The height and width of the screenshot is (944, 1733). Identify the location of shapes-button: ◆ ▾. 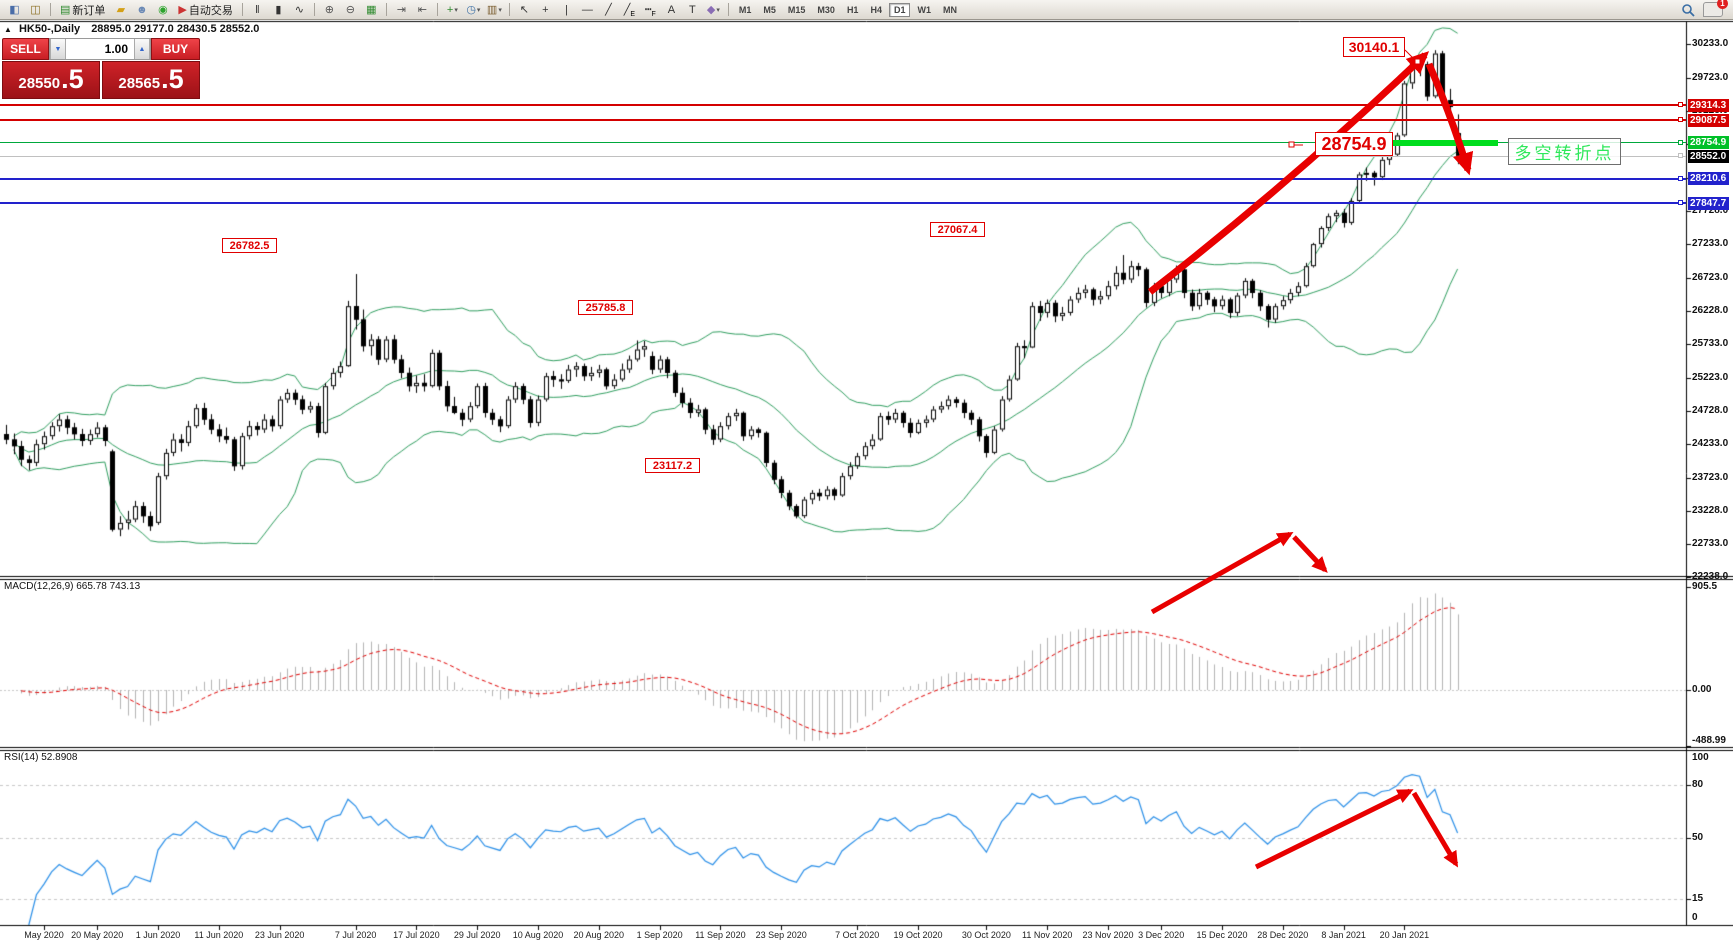
(713, 10).